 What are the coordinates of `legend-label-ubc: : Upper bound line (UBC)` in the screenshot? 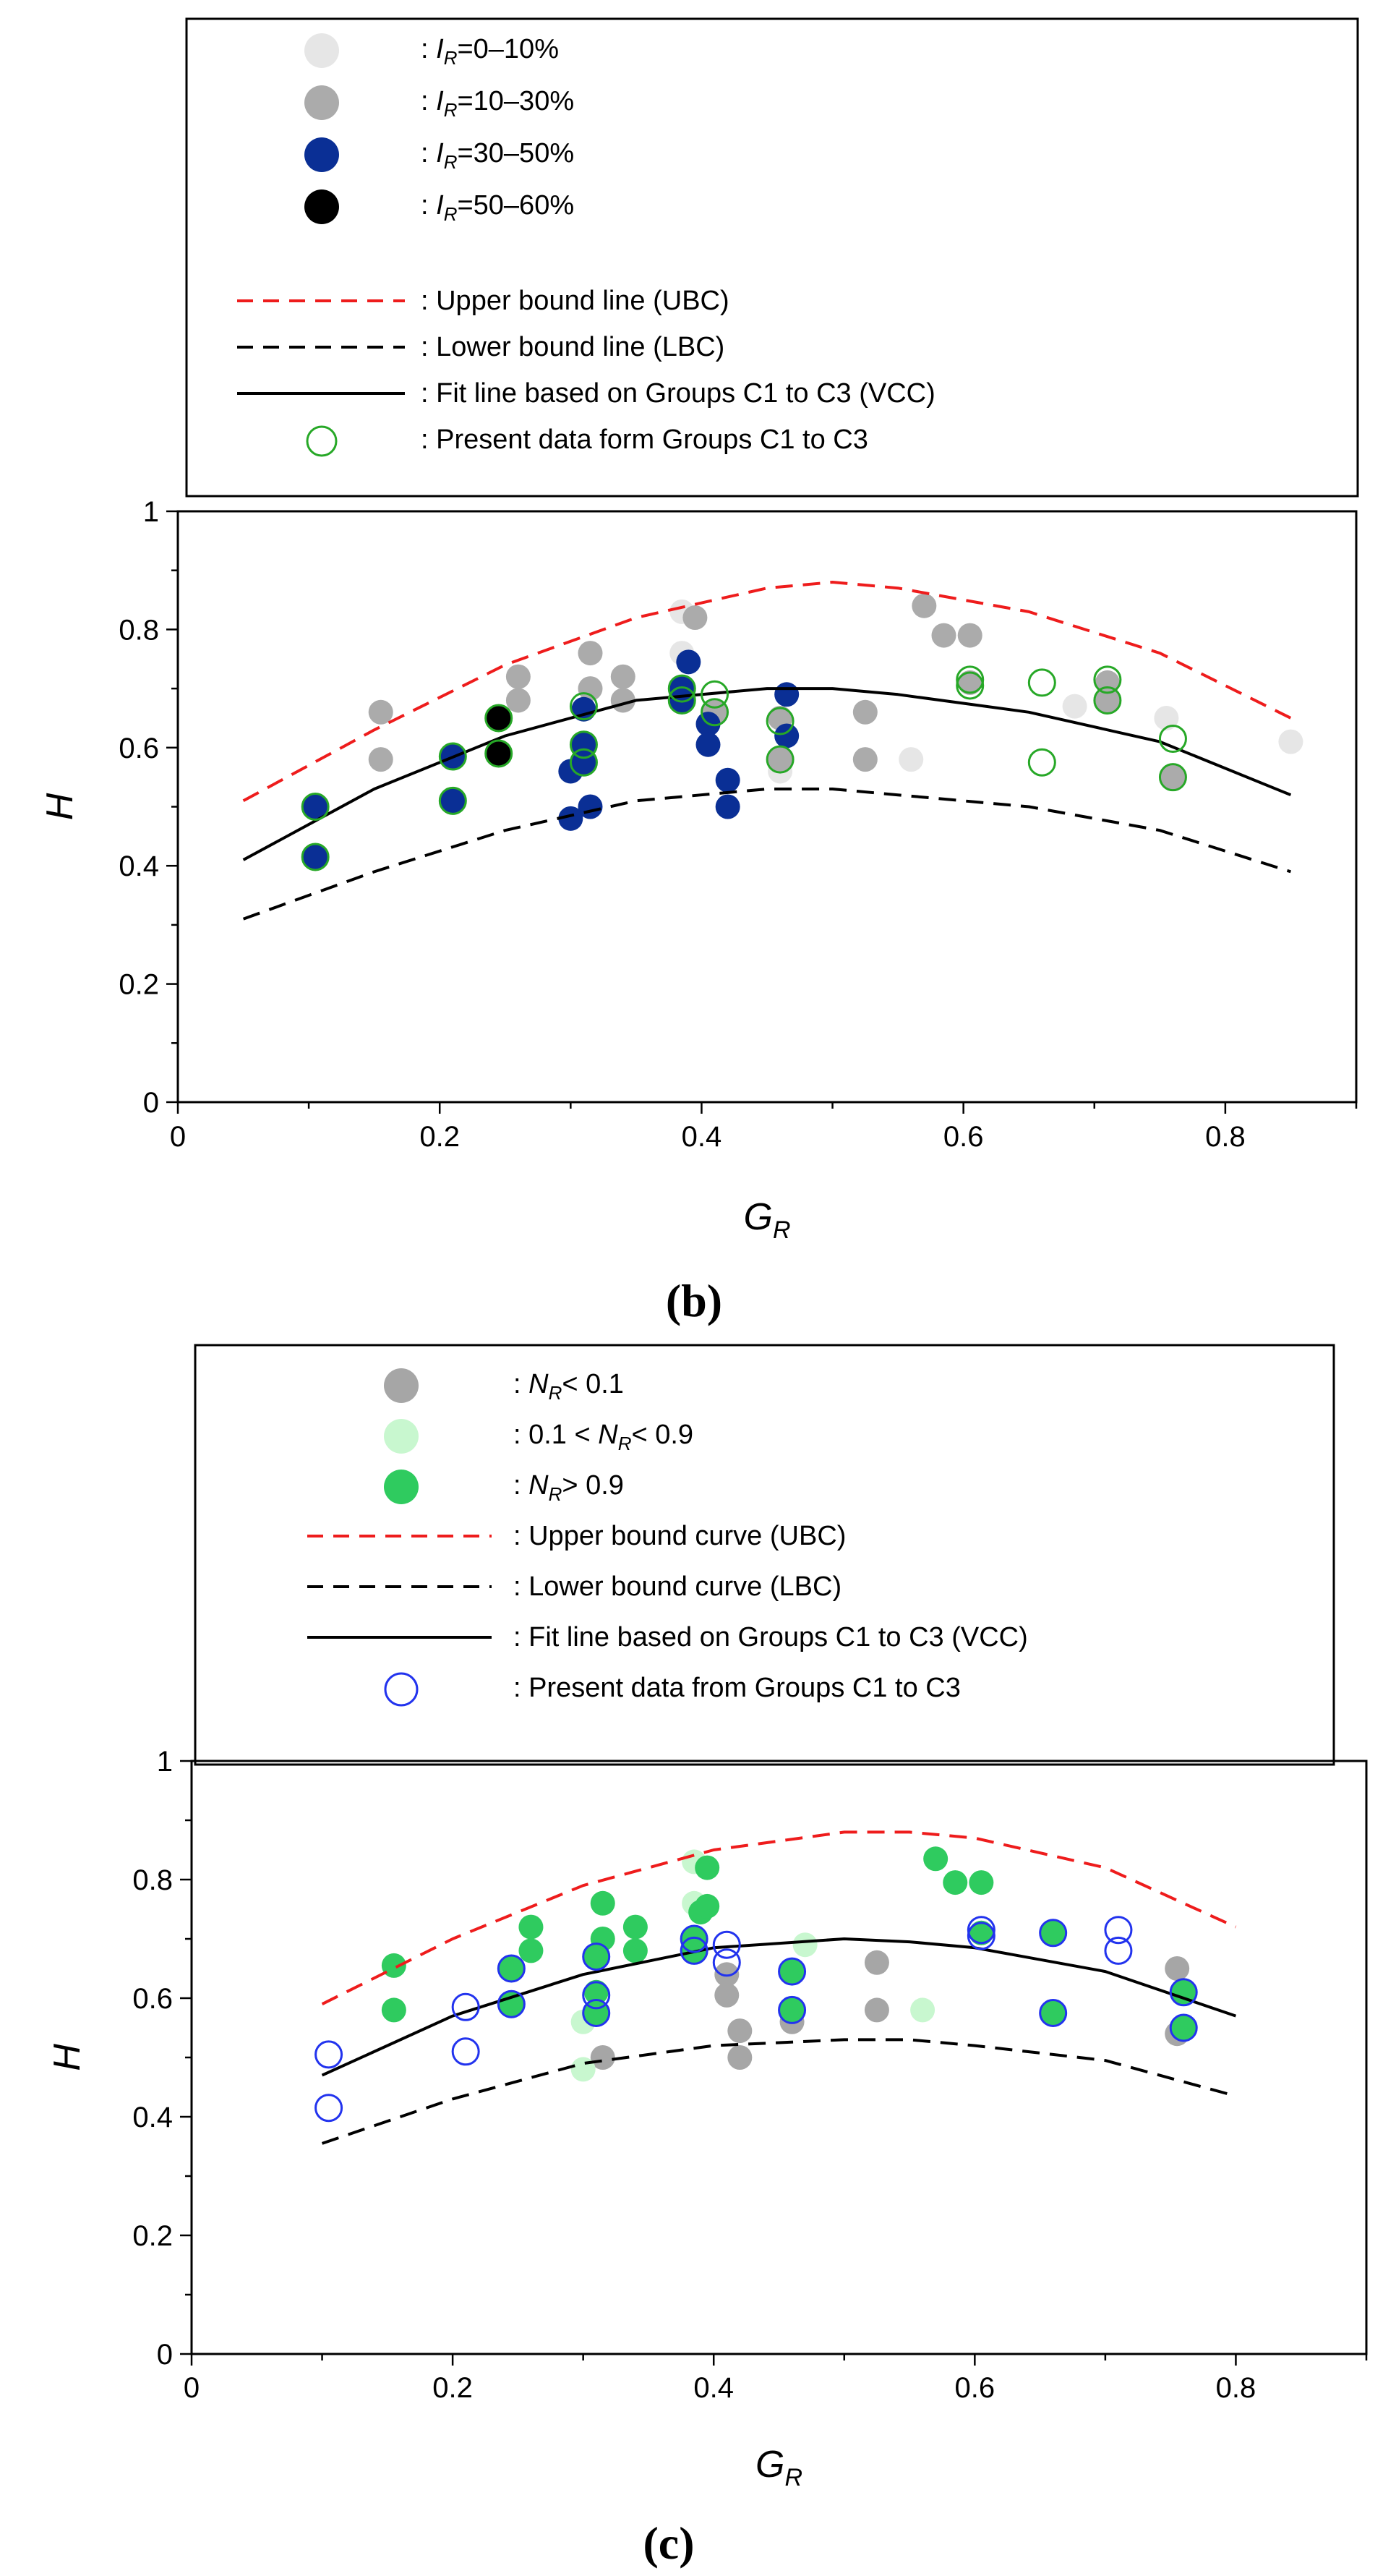 It's located at (575, 301).